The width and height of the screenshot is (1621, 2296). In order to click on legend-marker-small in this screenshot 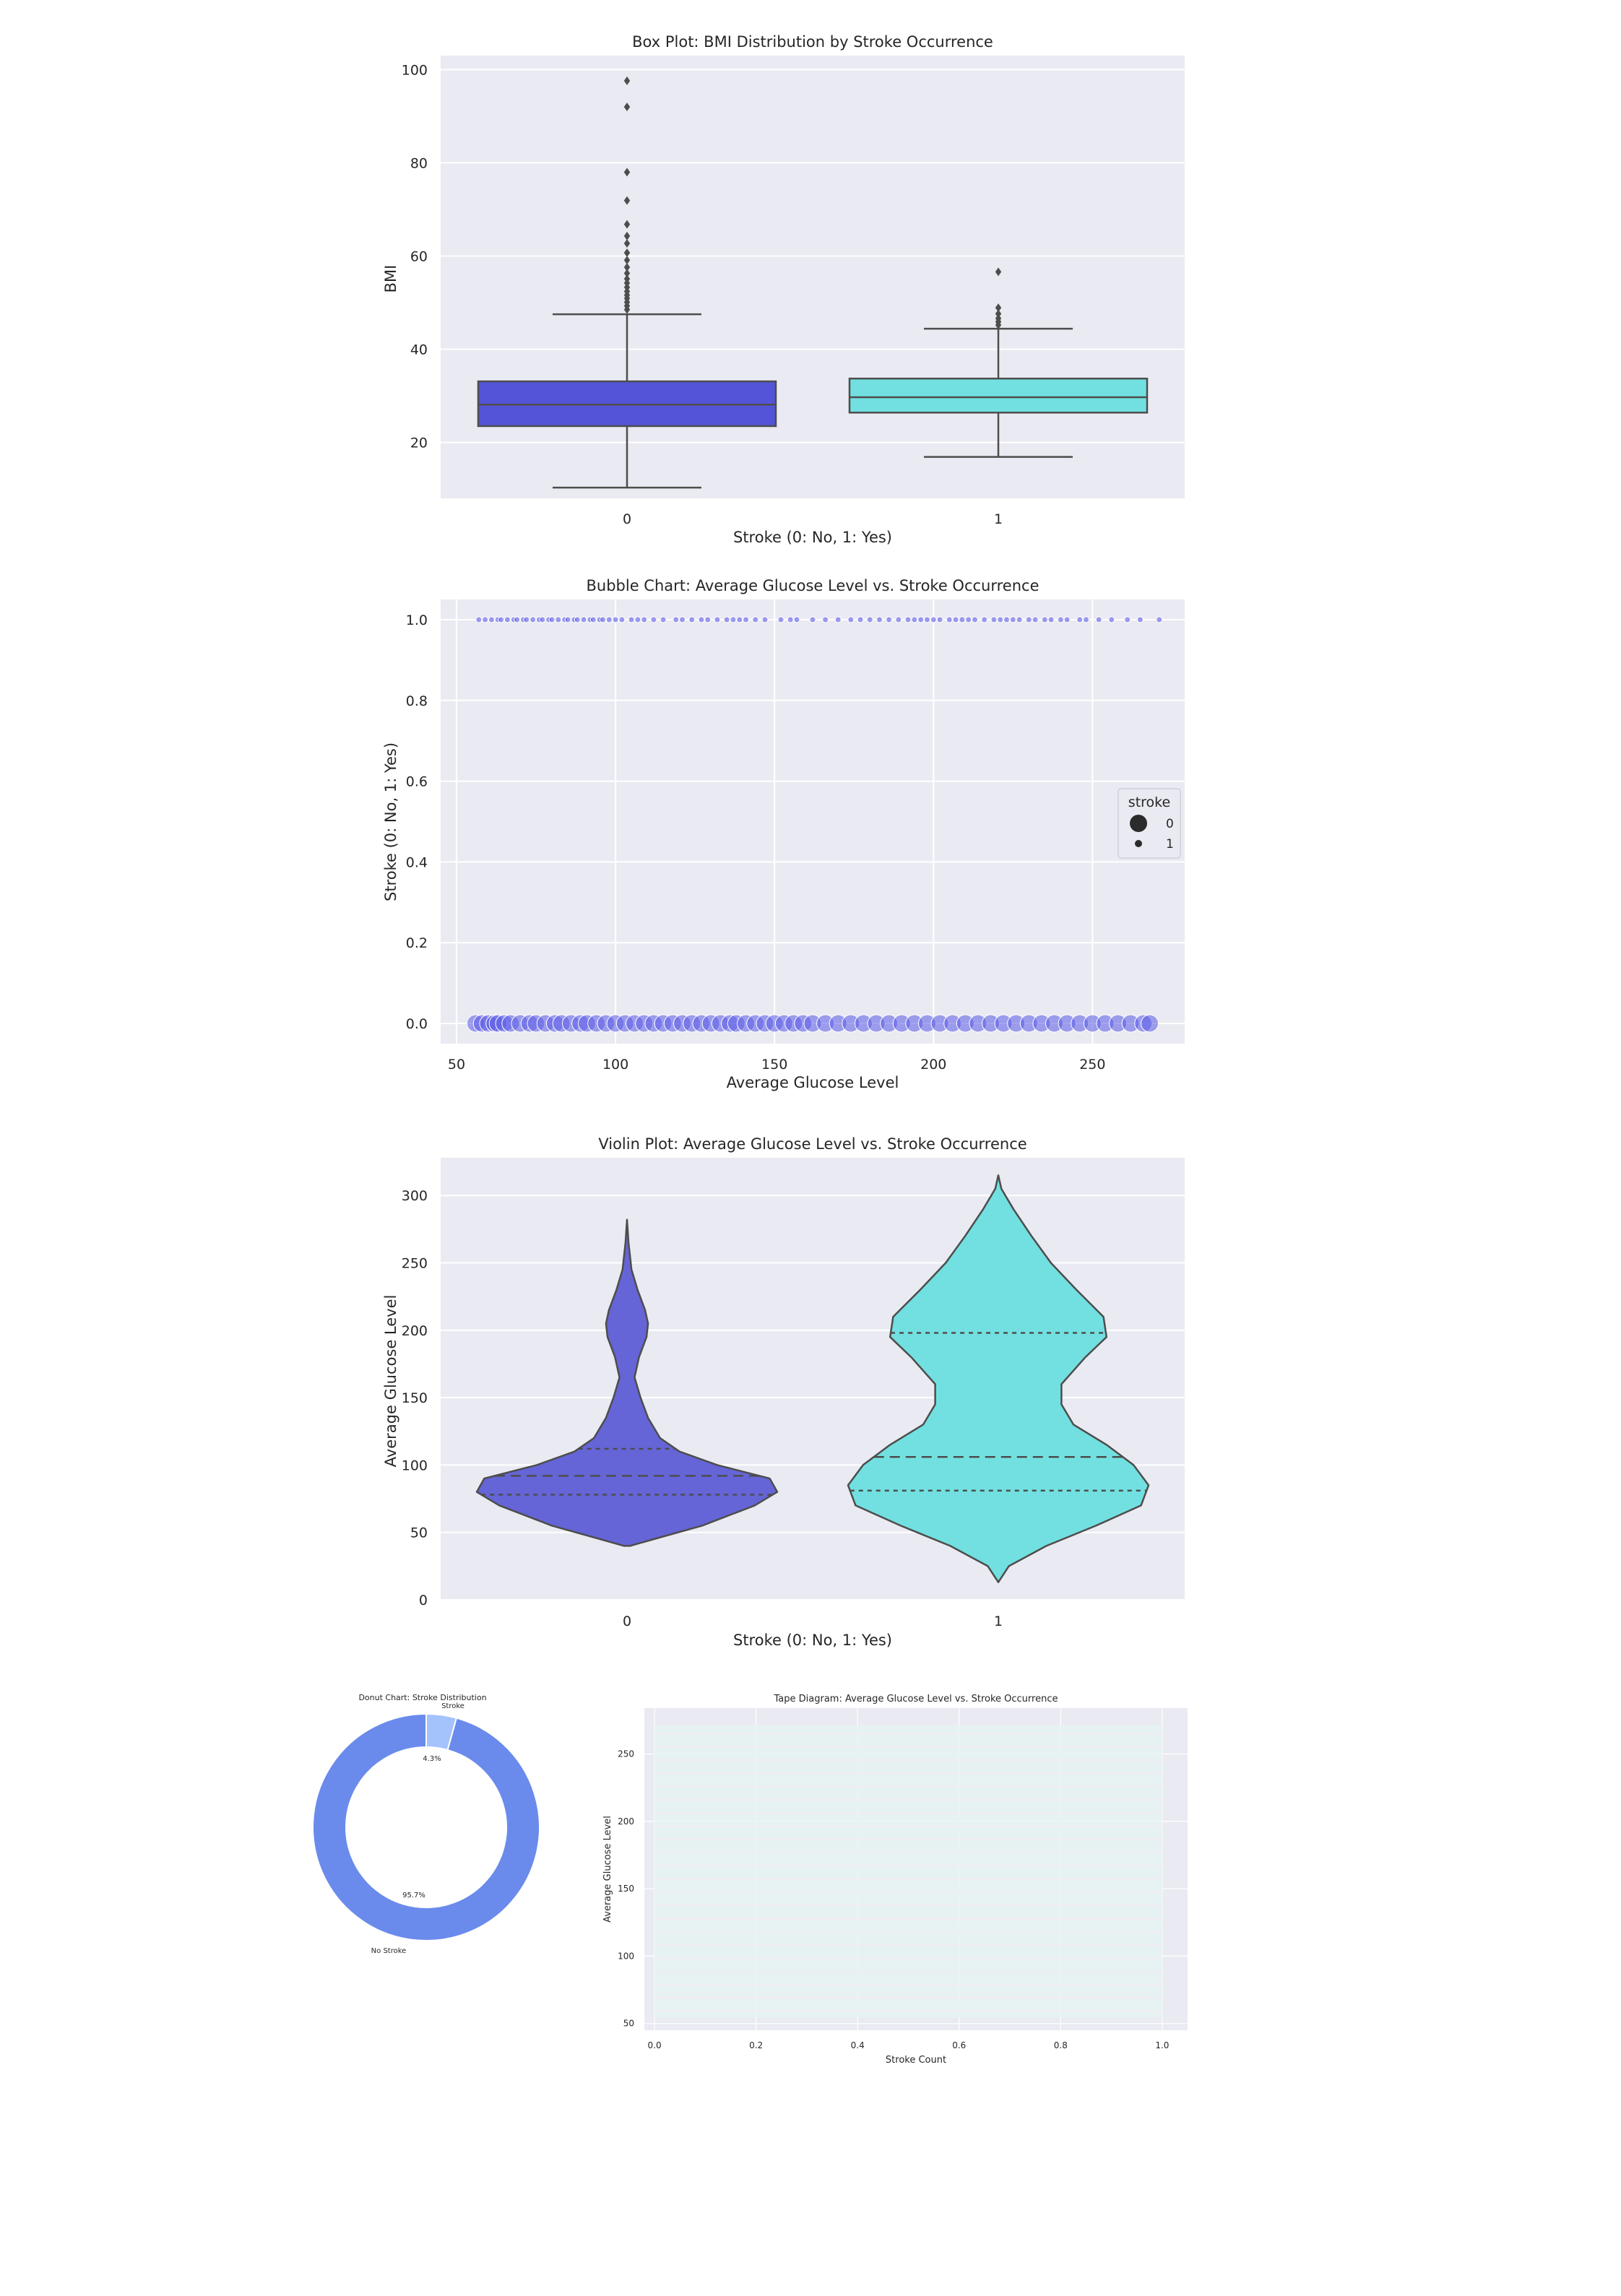, I will do `click(1139, 843)`.